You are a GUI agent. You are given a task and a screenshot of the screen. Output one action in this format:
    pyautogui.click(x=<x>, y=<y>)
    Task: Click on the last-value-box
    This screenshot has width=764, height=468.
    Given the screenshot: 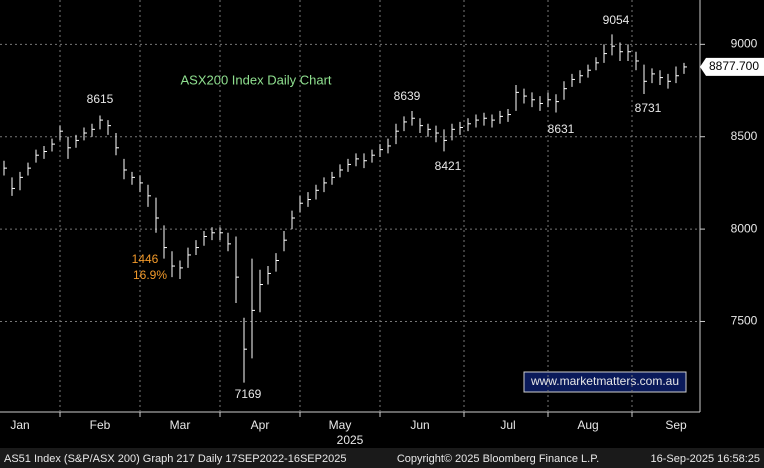 What is the action you would take?
    pyautogui.click(x=732, y=66)
    